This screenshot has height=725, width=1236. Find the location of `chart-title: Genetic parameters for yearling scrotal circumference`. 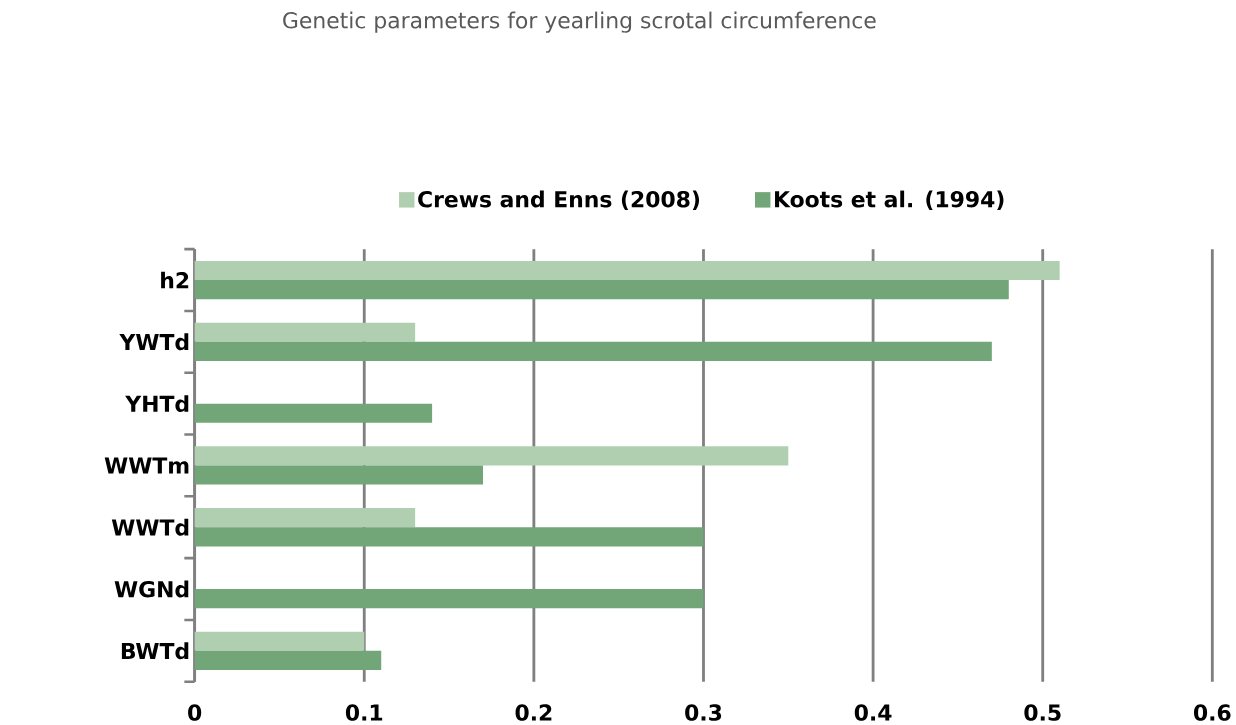

chart-title: Genetic parameters for yearling scrotal circumference is located at coordinates (579, 22).